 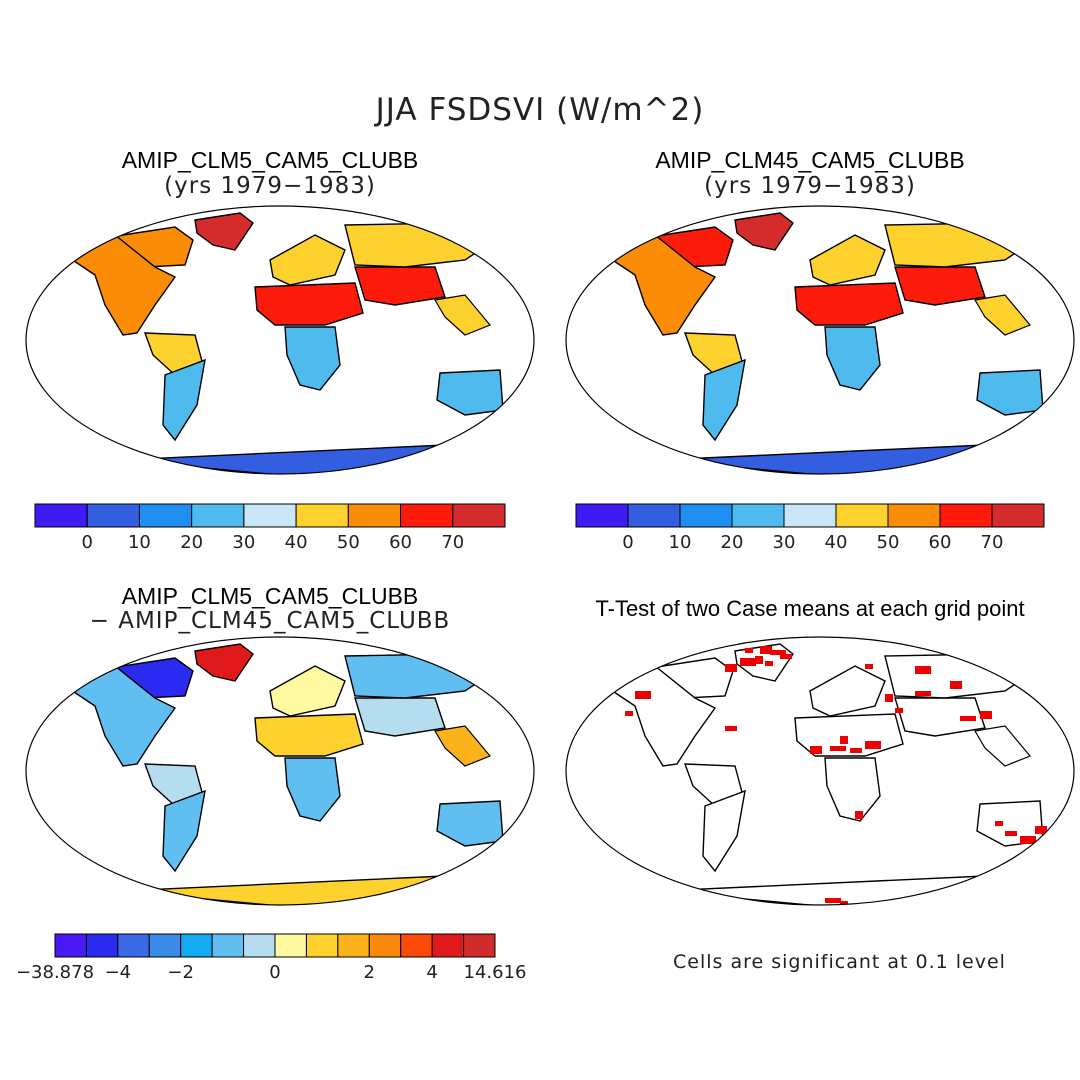 I want to click on colorbar-clm5, so click(x=270, y=515).